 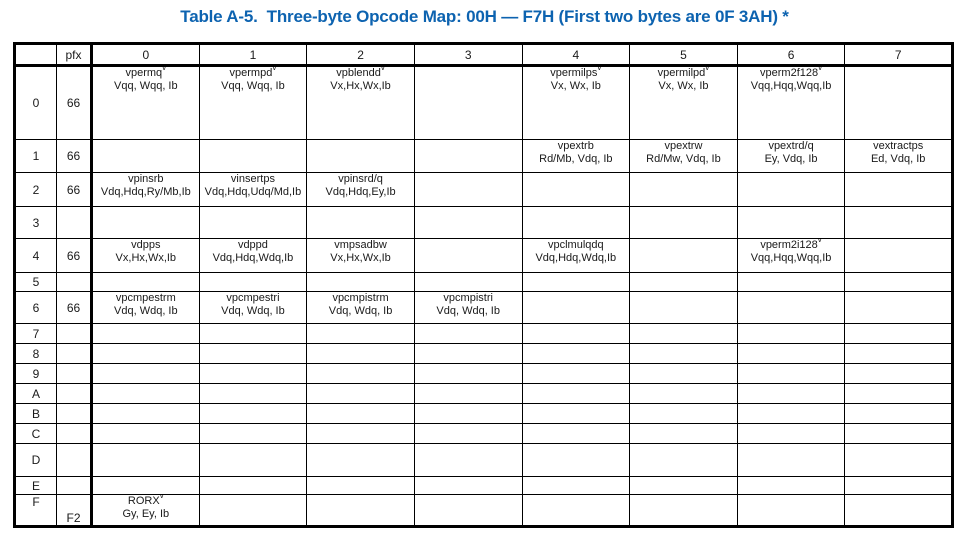 What do you see at coordinates (483, 413) in the screenshot?
I see `opcode-row-B: B` at bounding box center [483, 413].